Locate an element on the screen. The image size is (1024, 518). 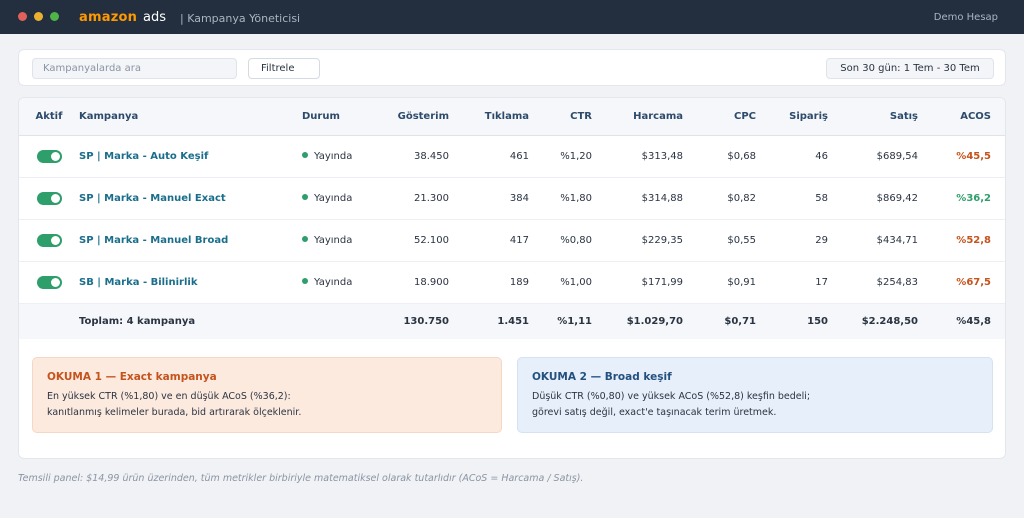
total-status-cell is located at coordinates (329, 321).